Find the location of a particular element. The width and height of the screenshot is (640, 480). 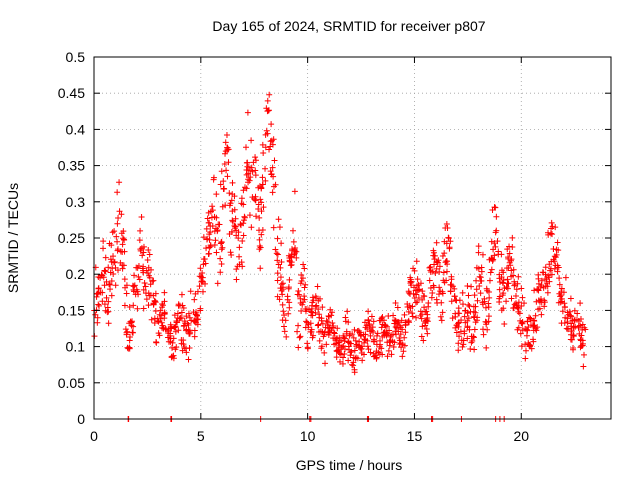

x-tick-label: 5 is located at coordinates (201, 436).